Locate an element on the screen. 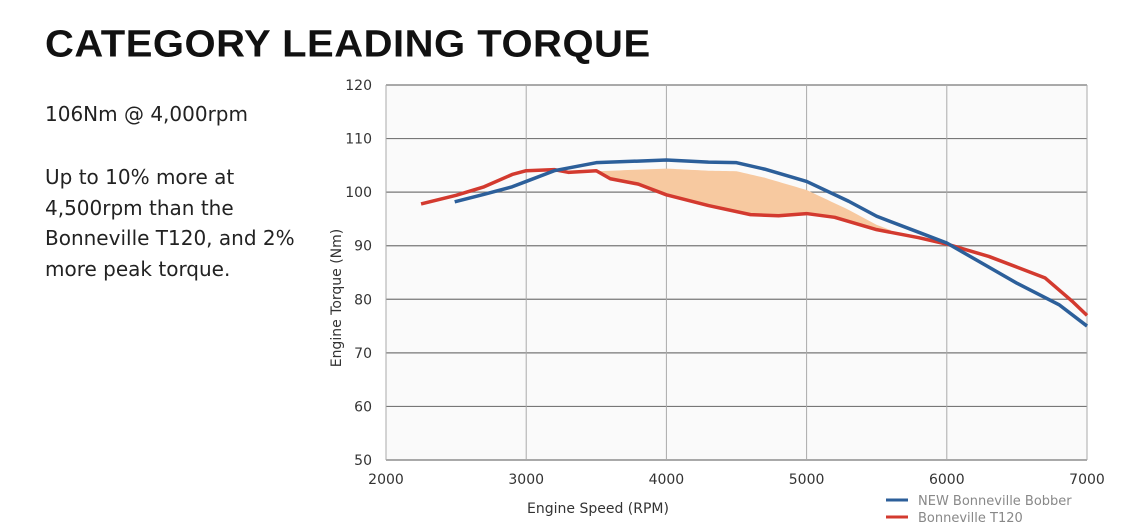 This screenshot has width=1136, height=531. torque-gain-area is located at coordinates (745, 200).